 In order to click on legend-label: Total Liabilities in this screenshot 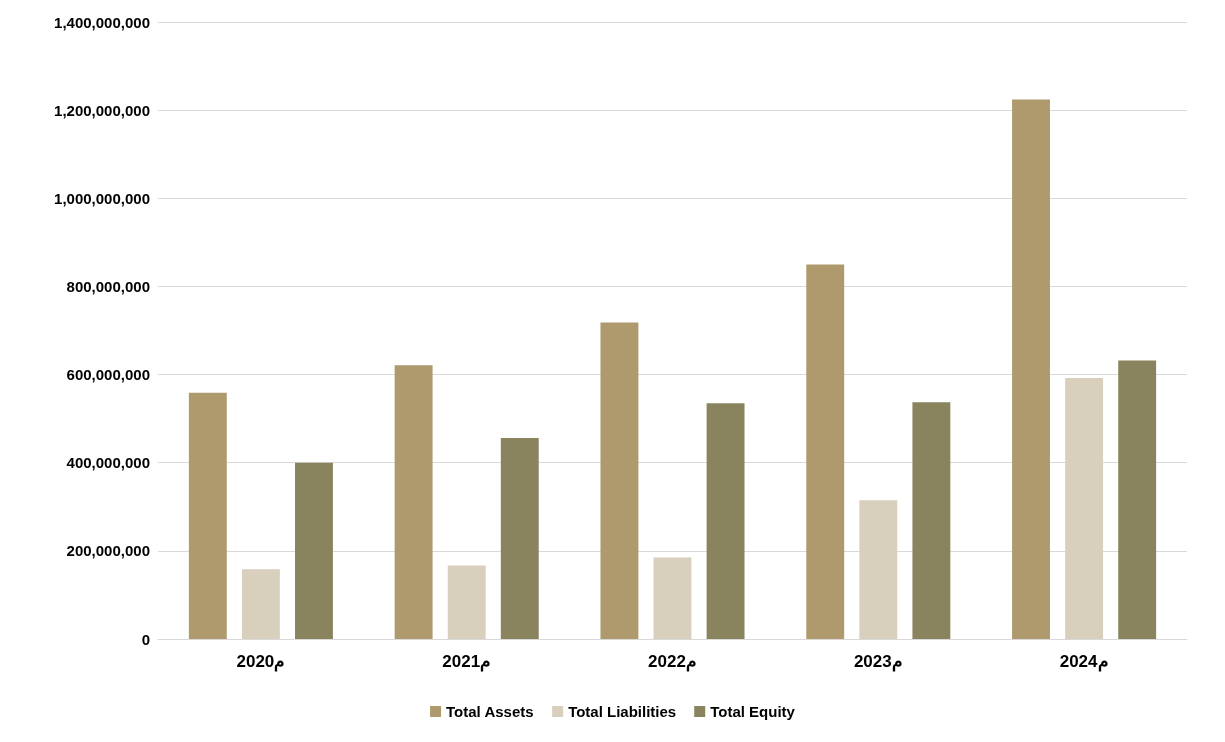, I will do `click(622, 711)`.